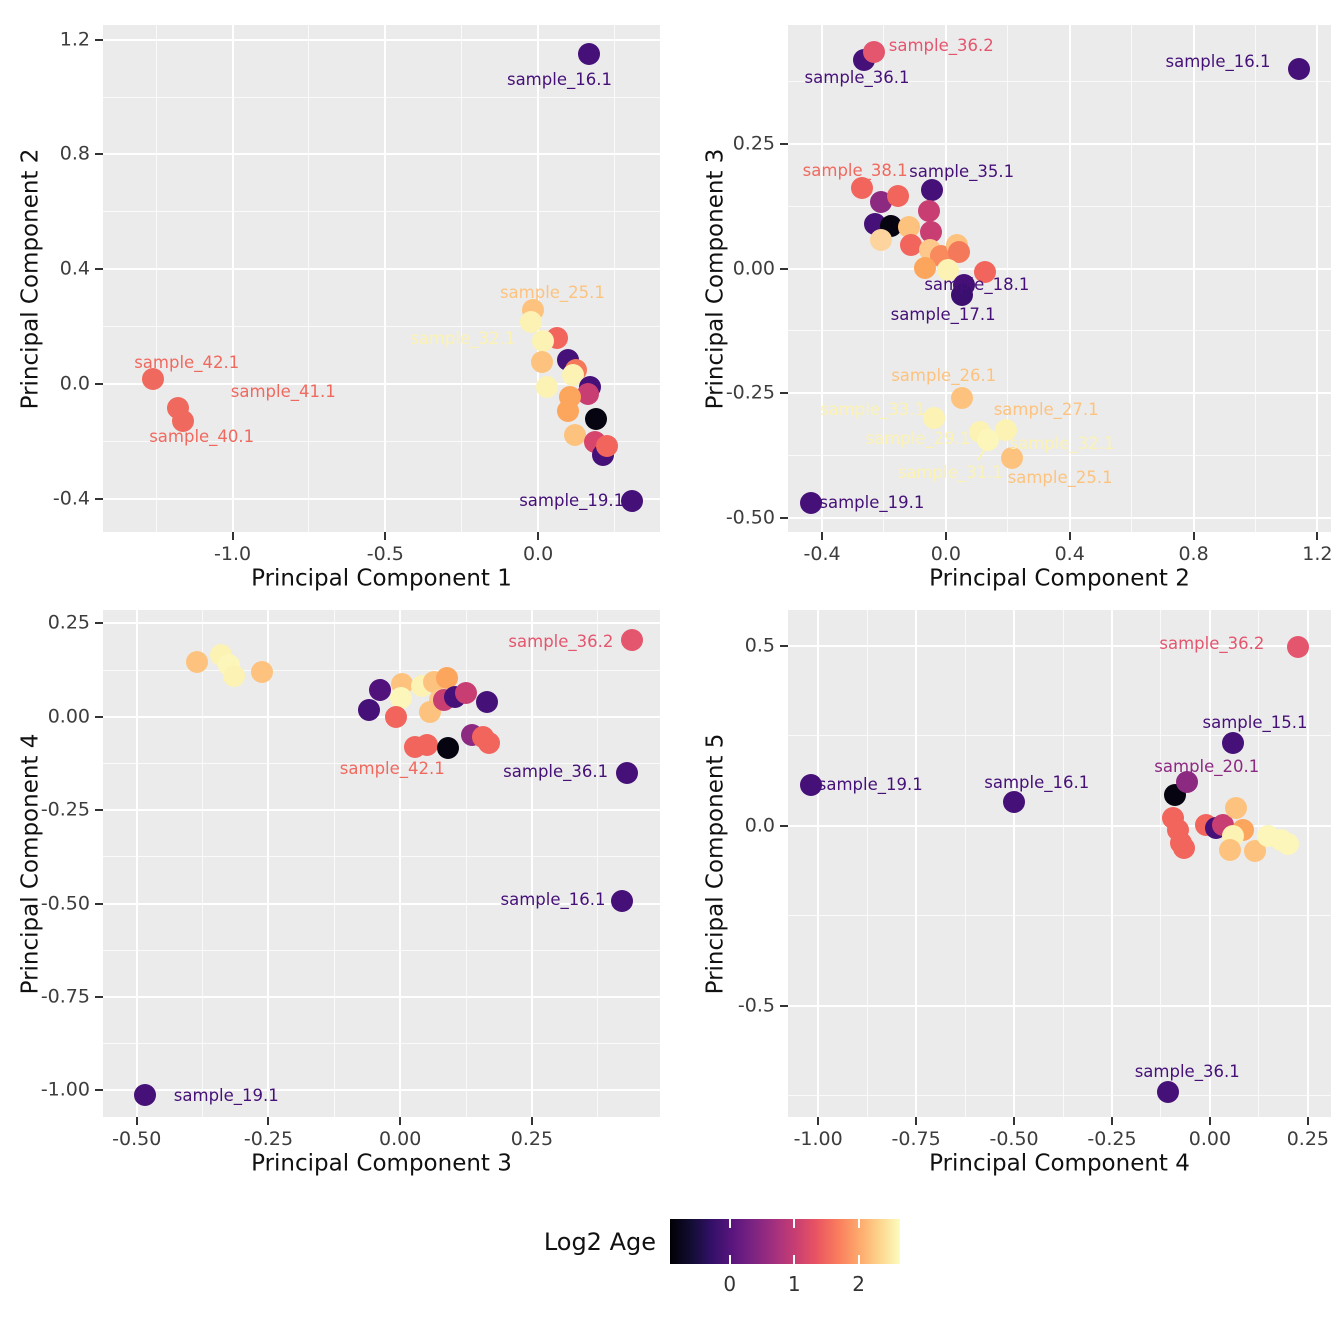  Describe the element at coordinates (74, 383) in the screenshot. I see `y-tick-label: 0.0` at that location.